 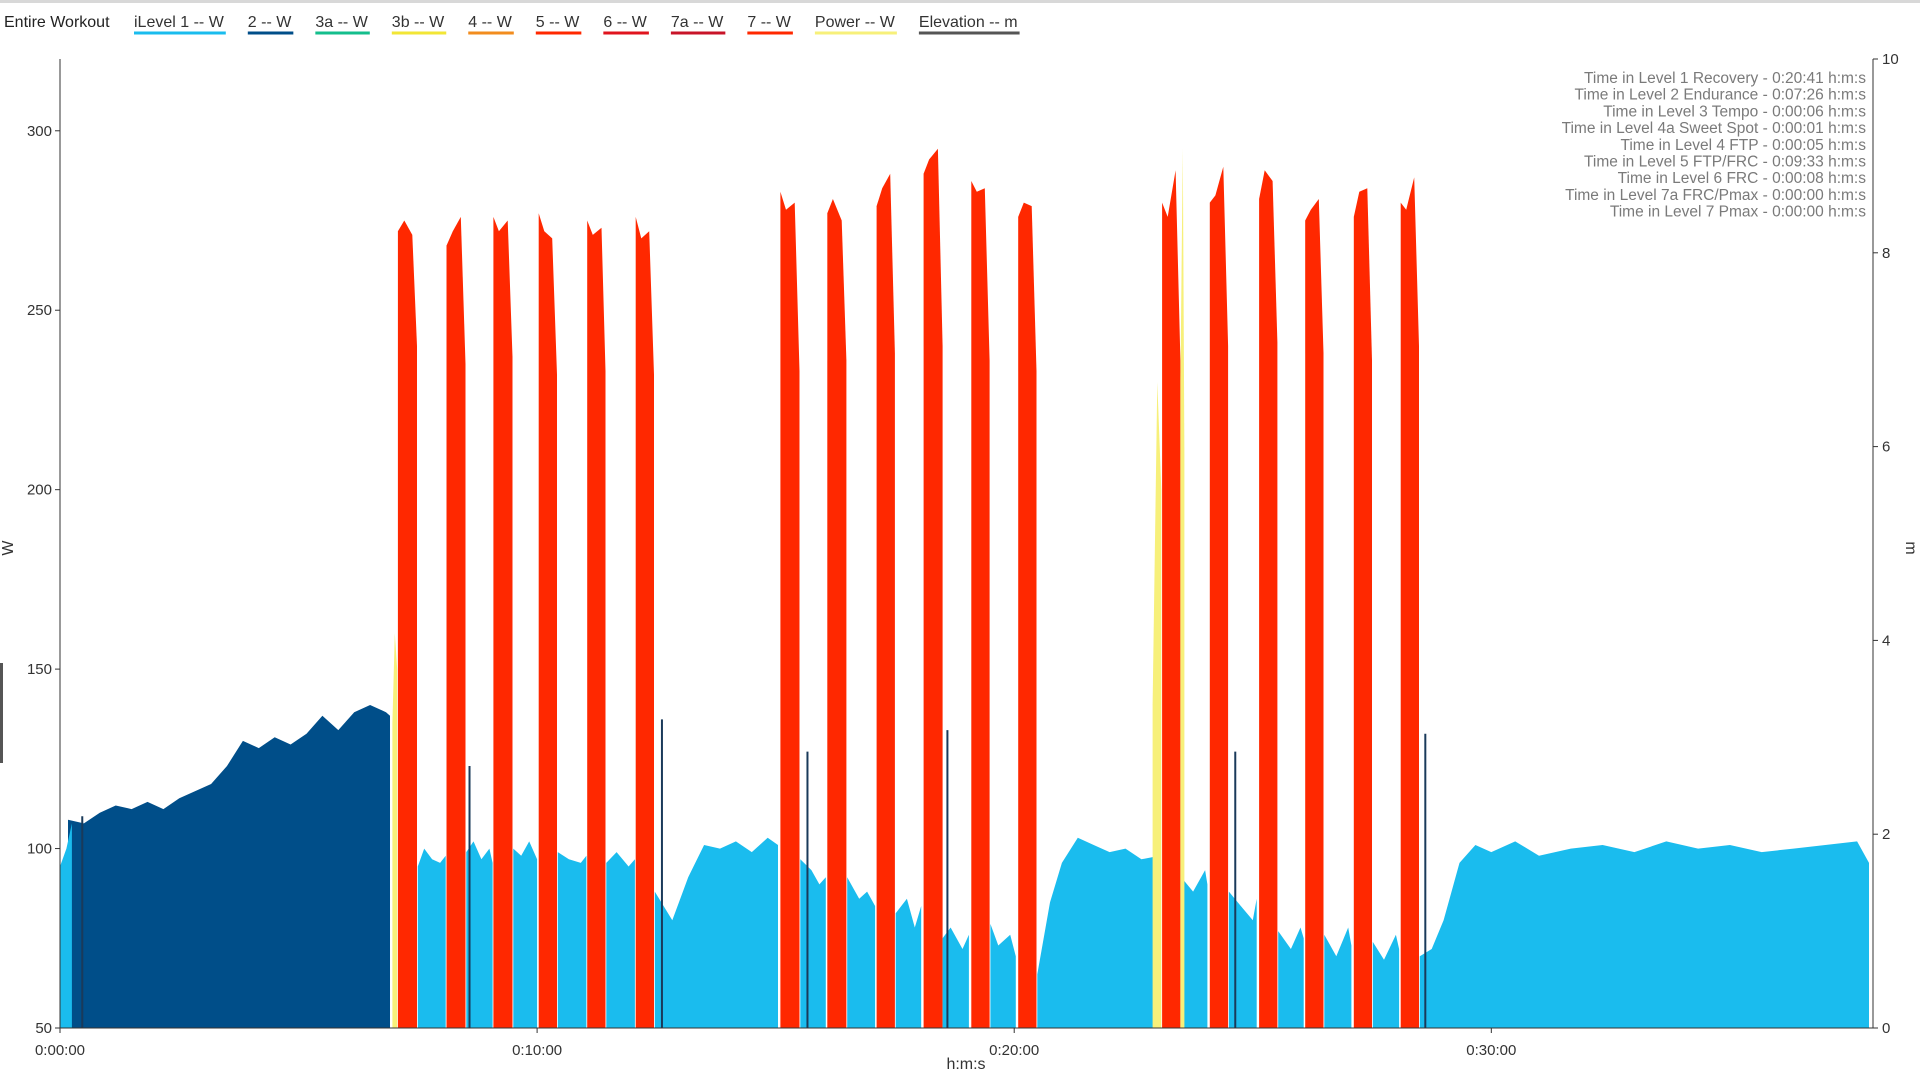 I want to click on window-edge-handle, so click(x=1, y=713).